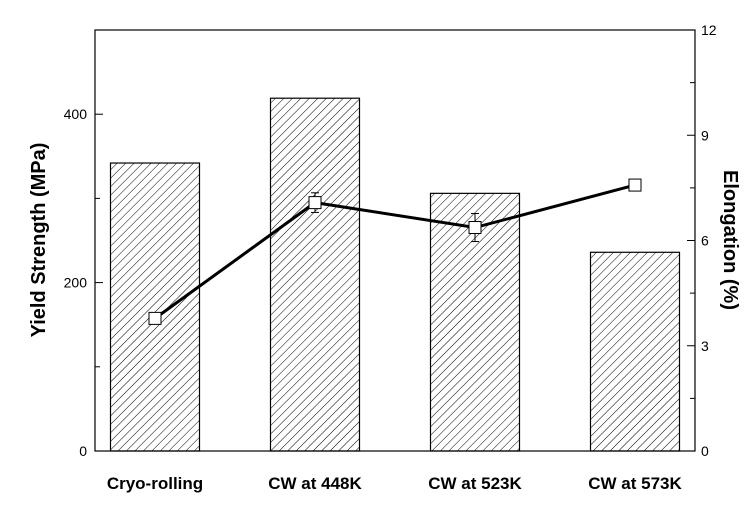  I want to click on x-tick-label: CW at 448K, so click(315, 483).